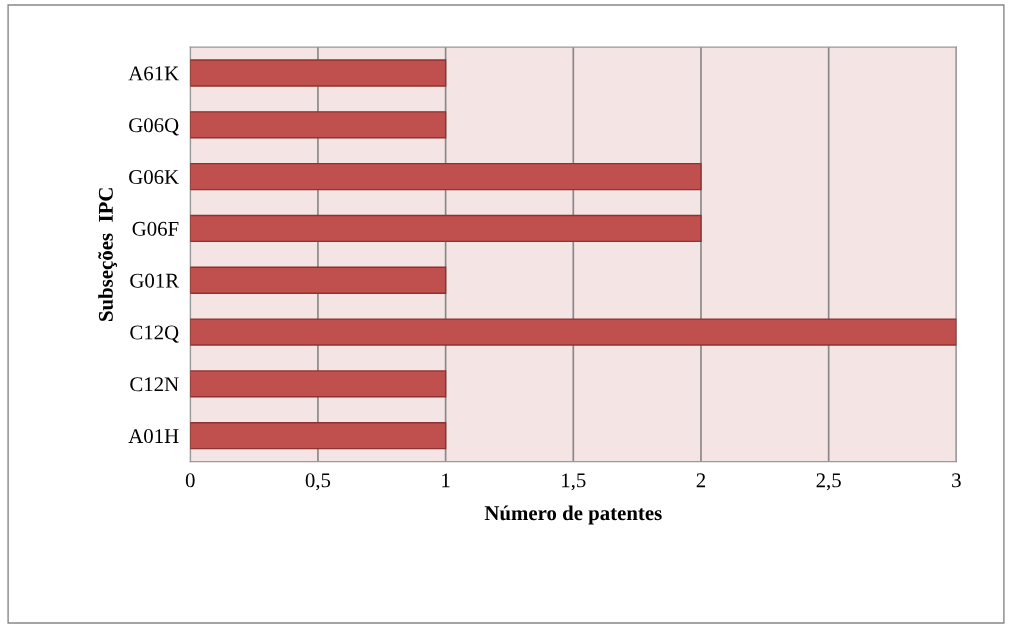  Describe the element at coordinates (153, 73) in the screenshot. I see `y-tick-label: A61K` at that location.